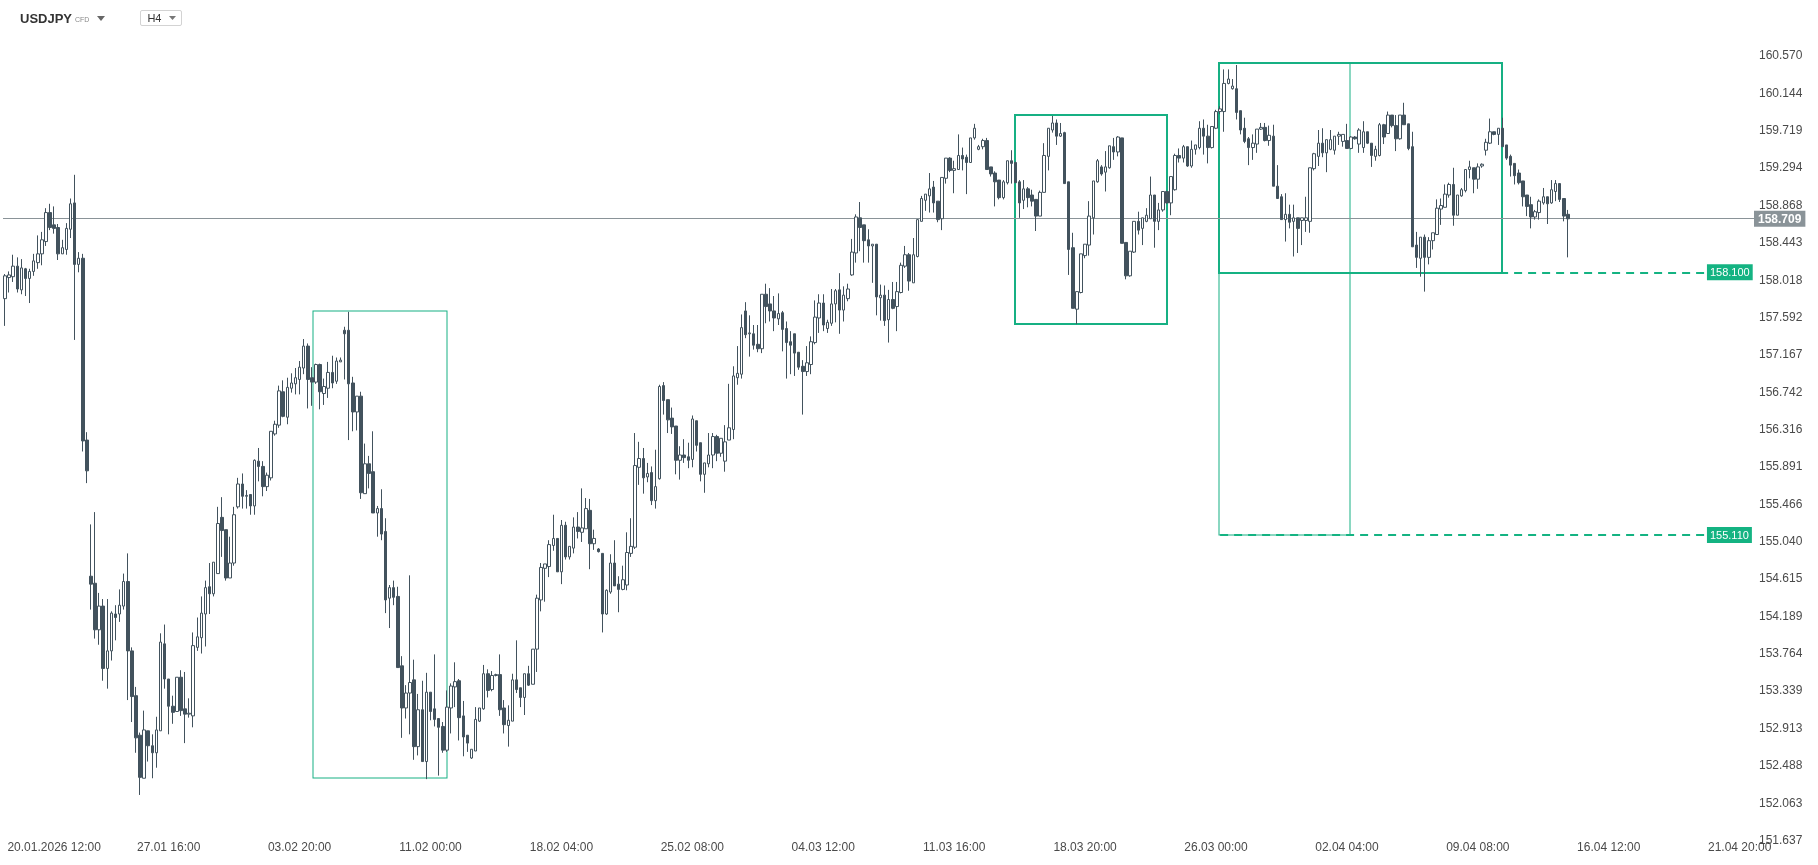 The height and width of the screenshot is (865, 1818). Describe the element at coordinates (1781, 354) in the screenshot. I see `y-tick-label: 157.167` at that location.